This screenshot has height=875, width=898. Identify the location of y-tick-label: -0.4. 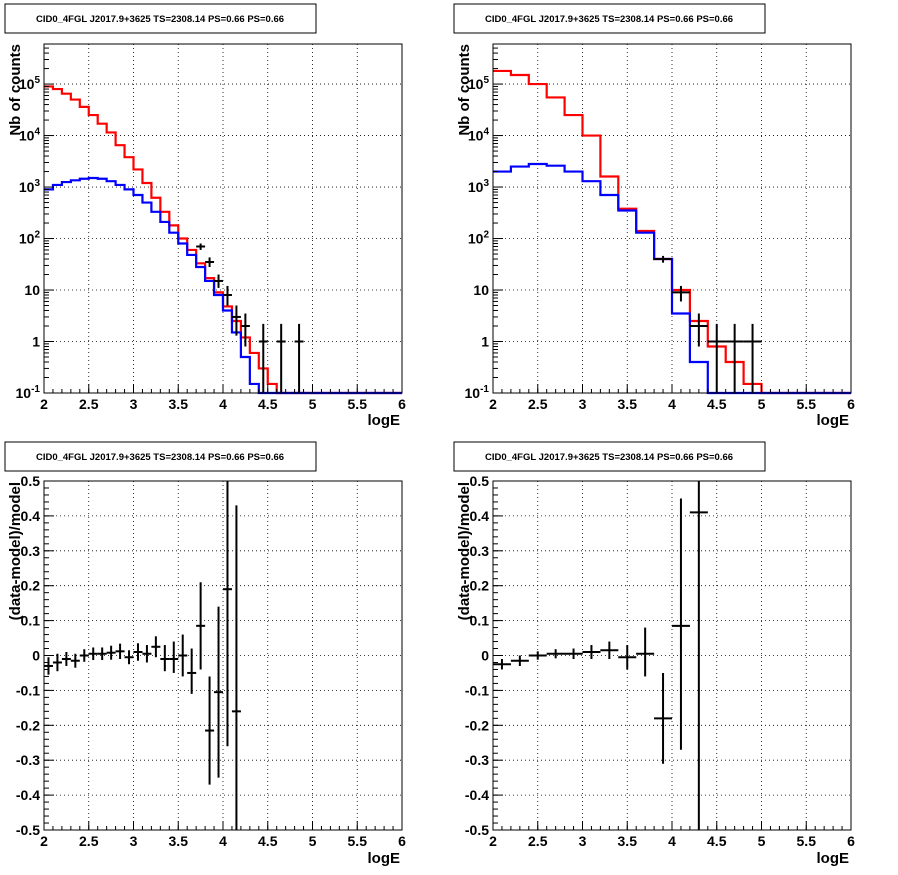
(477, 795).